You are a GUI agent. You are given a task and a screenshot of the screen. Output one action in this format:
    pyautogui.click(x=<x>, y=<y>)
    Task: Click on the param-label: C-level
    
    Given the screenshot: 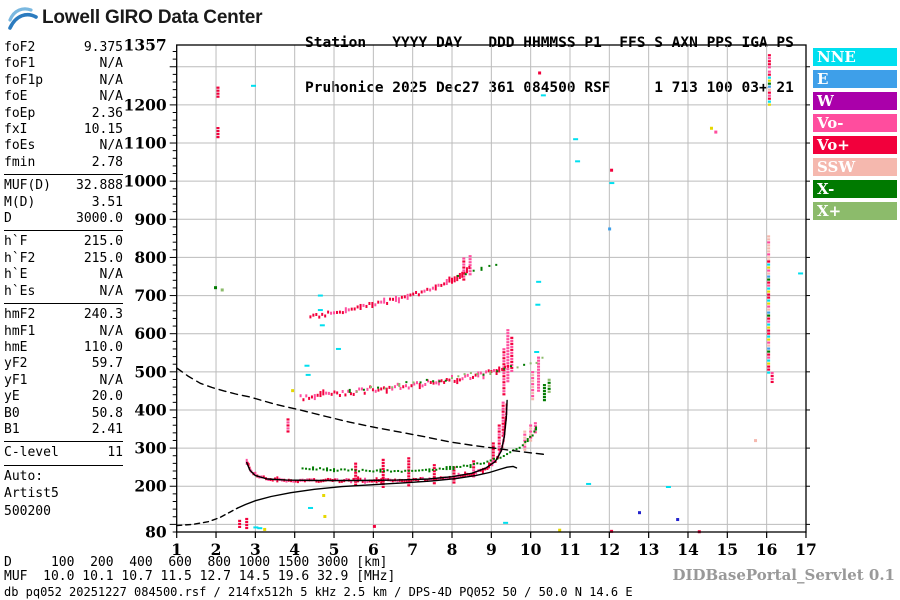 What is the action you would take?
    pyautogui.click(x=31, y=453)
    